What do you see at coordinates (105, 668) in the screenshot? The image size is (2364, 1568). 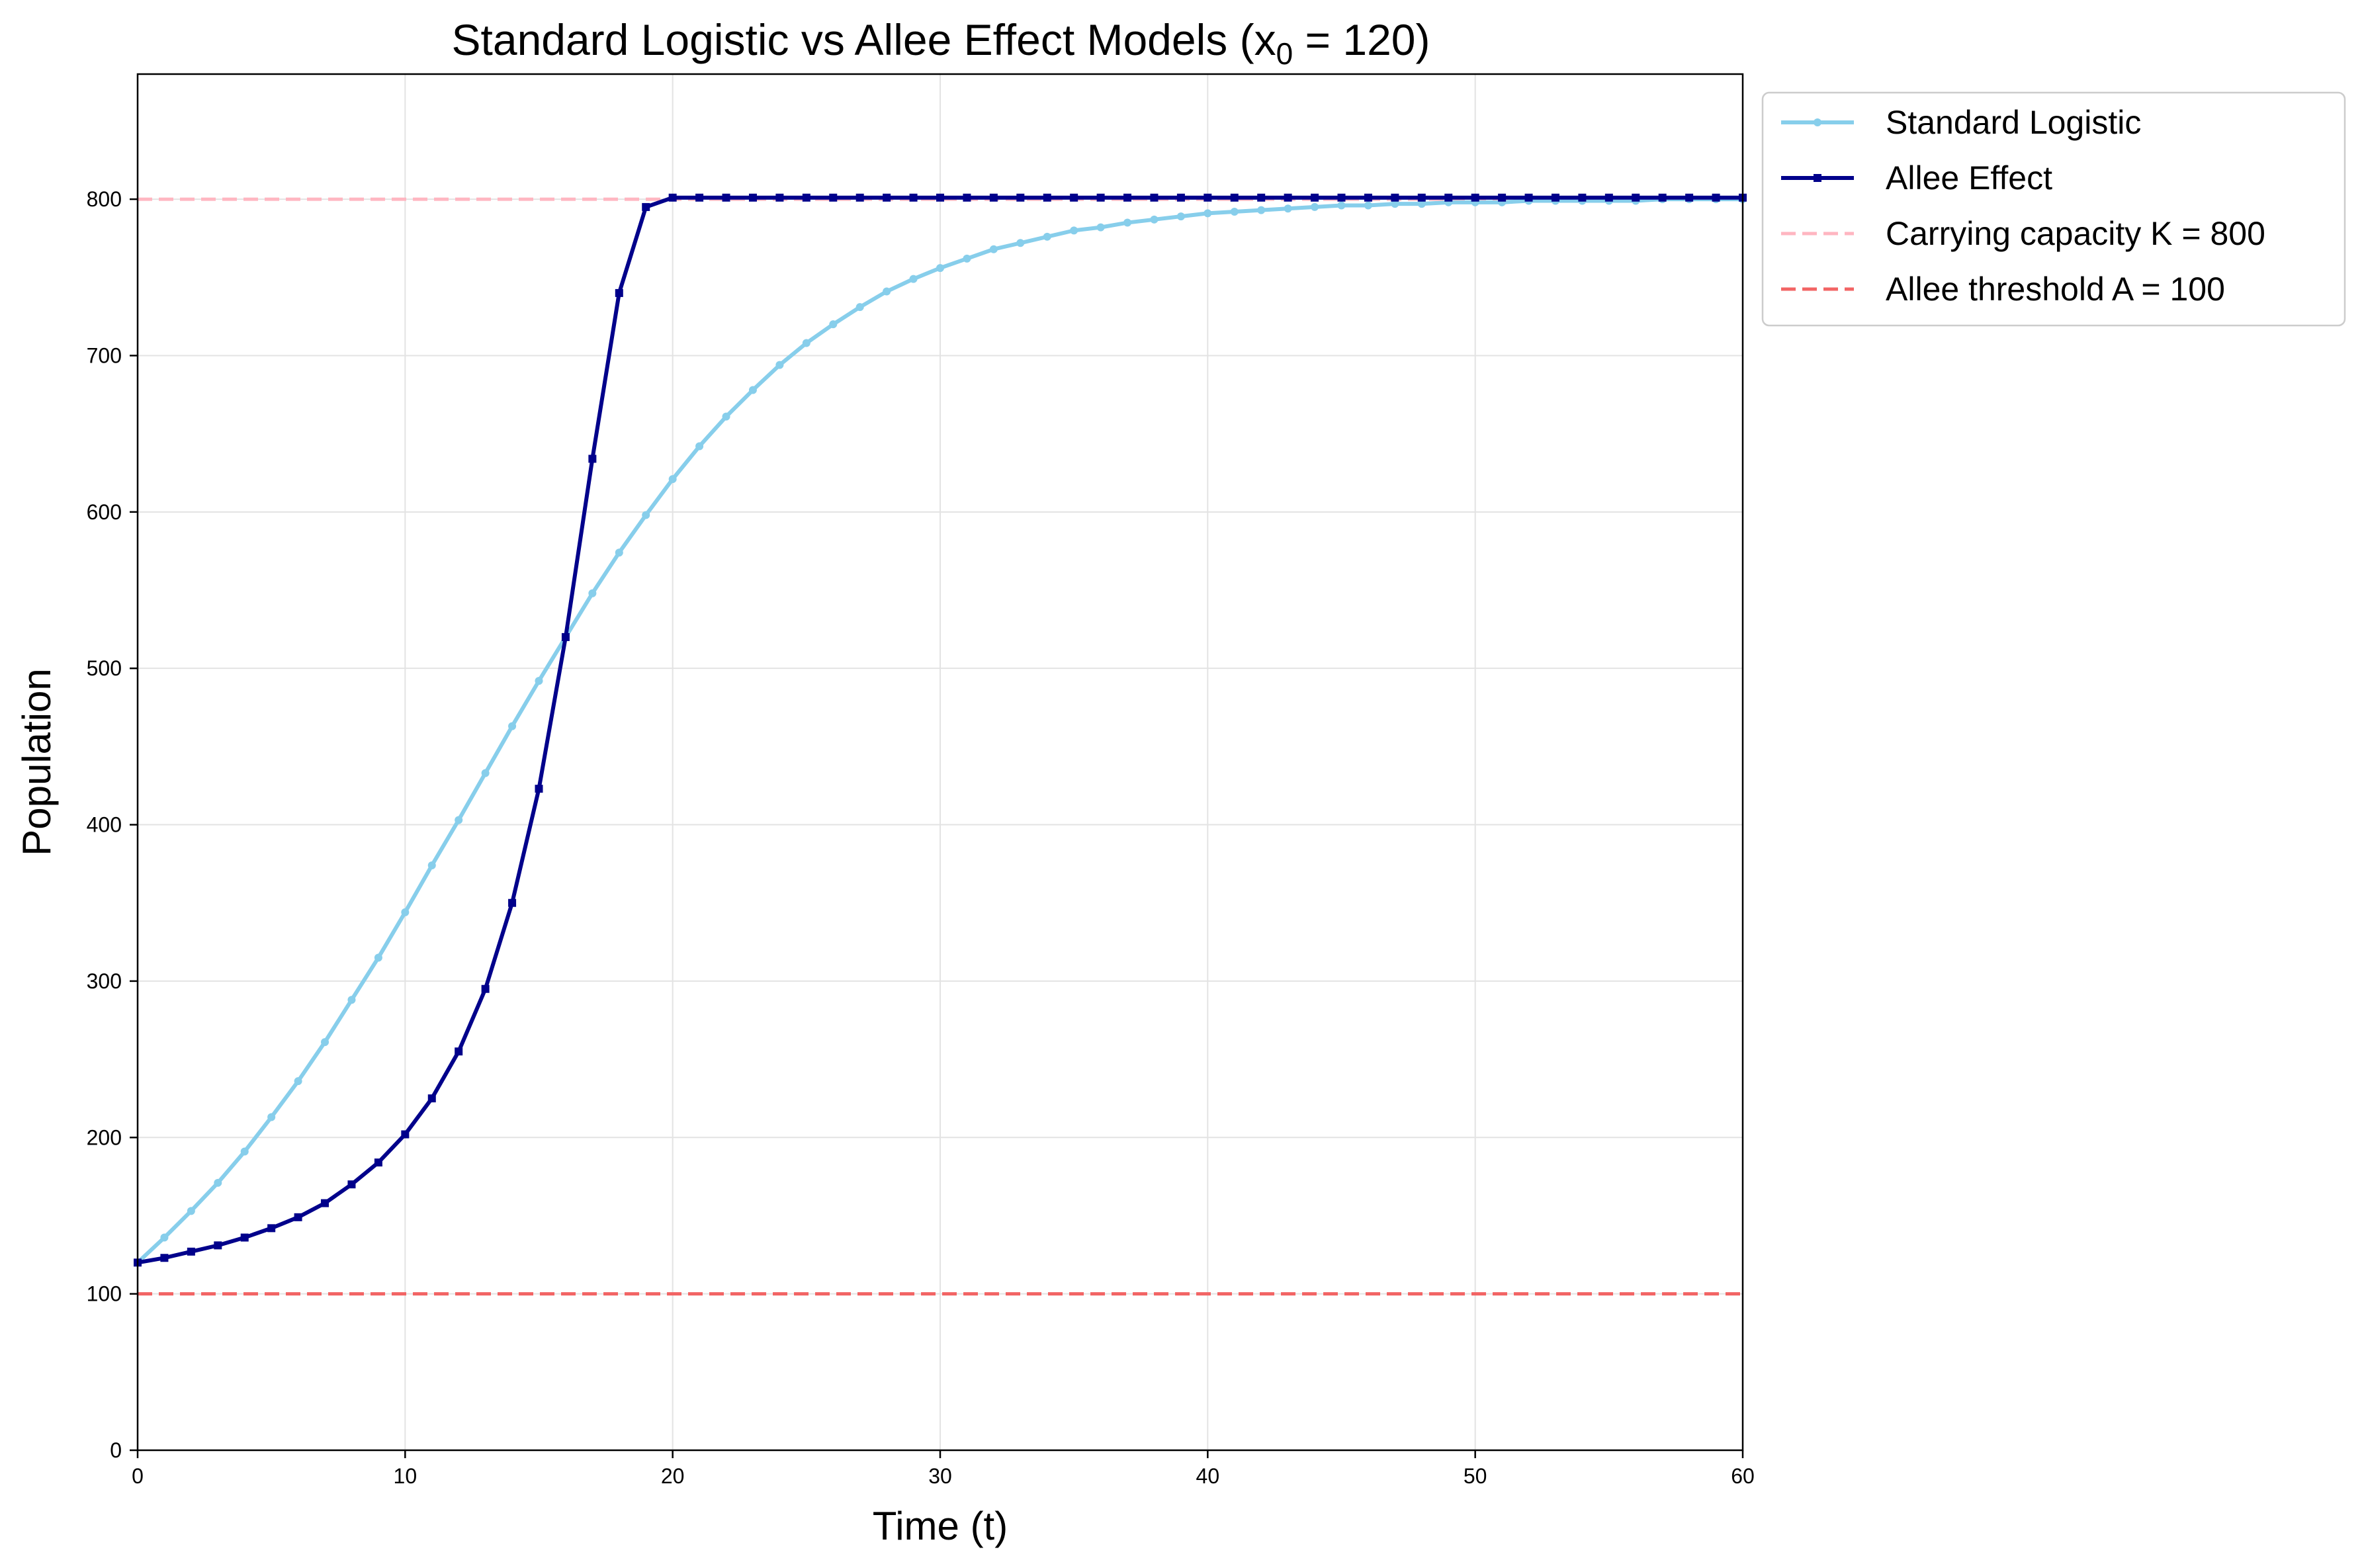 I see `y-tick-label: 500` at bounding box center [105, 668].